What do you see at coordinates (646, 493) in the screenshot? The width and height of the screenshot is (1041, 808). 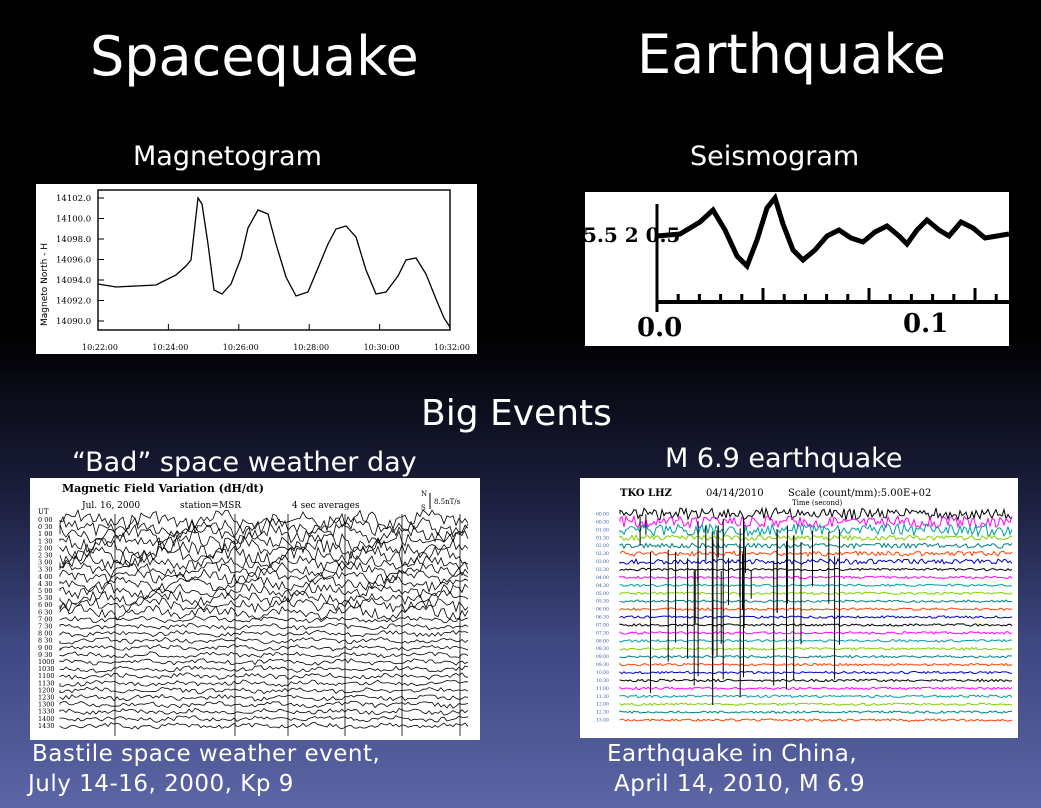 I see `tko-station: TKO LHZ` at bounding box center [646, 493].